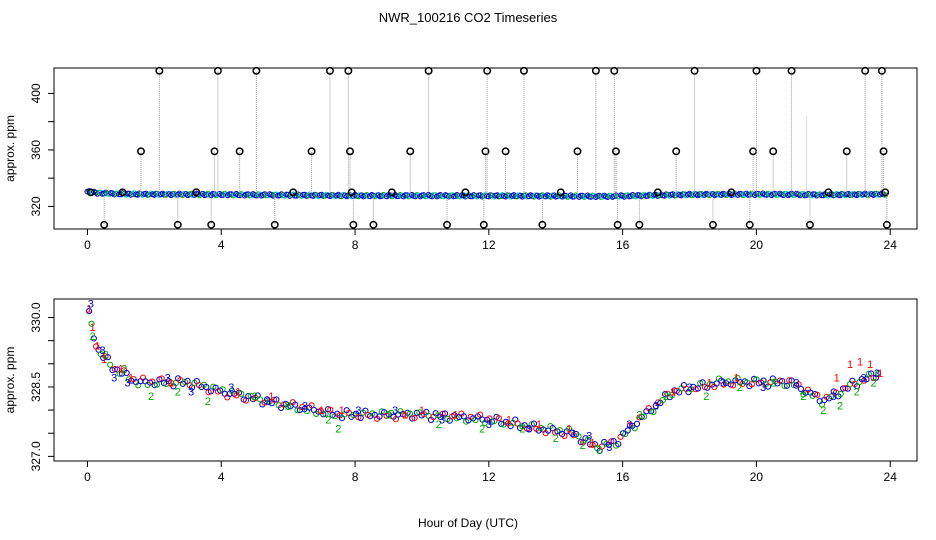 The width and height of the screenshot is (936, 540). Describe the element at coordinates (757, 477) in the screenshot. I see `x-tick-label: 20` at that location.